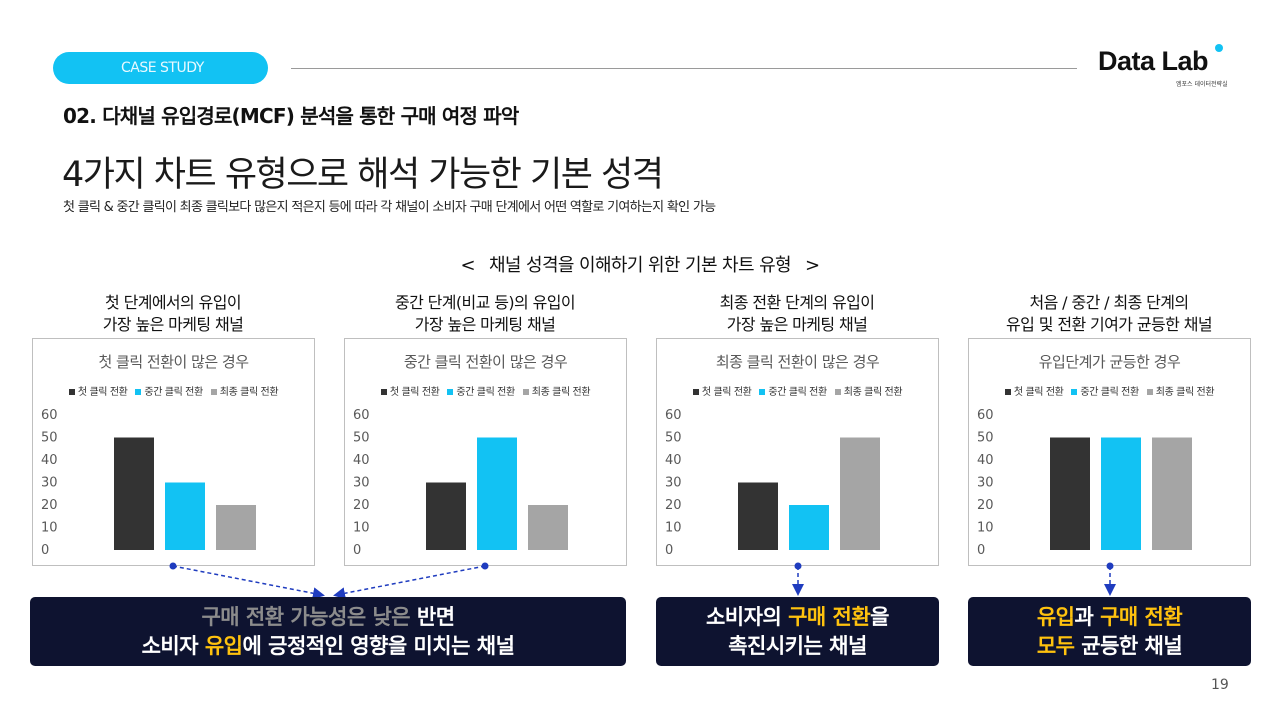  I want to click on section-title: 02. 다채널 유입경로(MCF) 분석을 통한 구매 여정 파악, so click(291, 116).